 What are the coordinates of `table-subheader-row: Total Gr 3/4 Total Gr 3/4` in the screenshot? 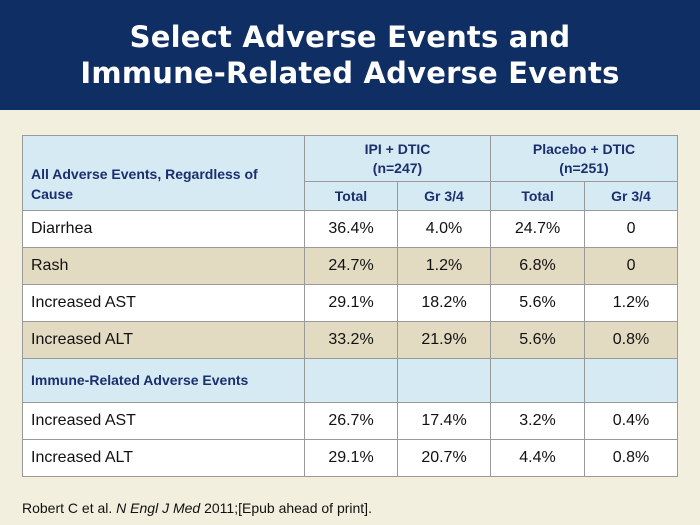 It's located at (350, 196).